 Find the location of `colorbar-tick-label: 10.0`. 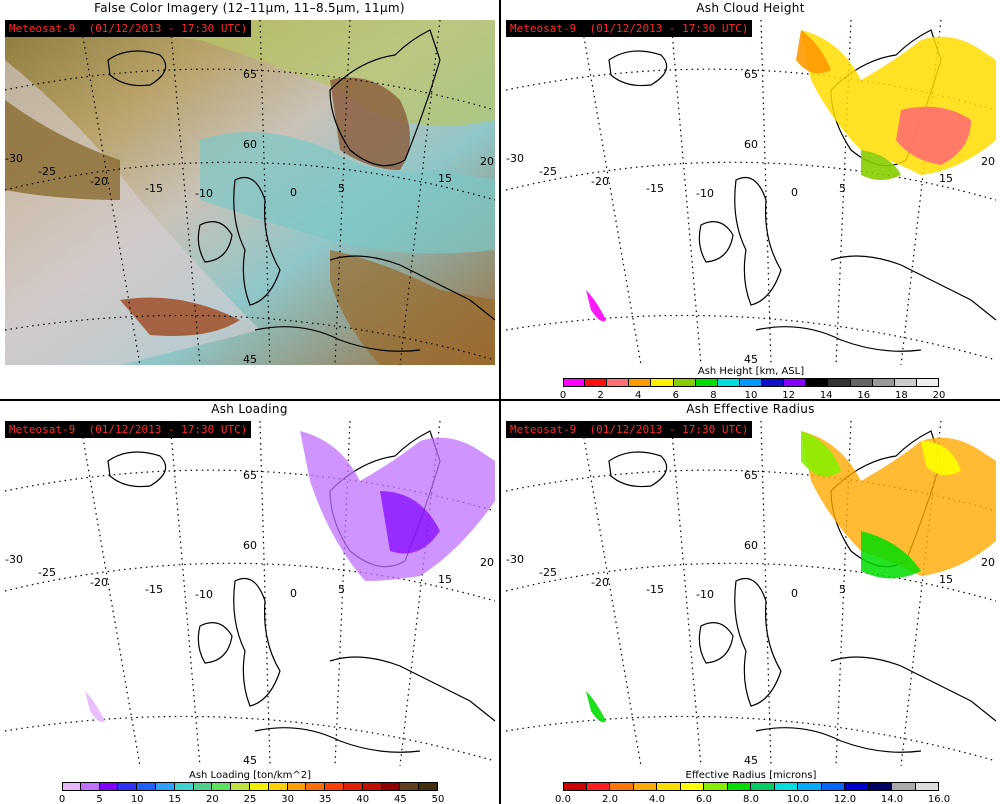

colorbar-tick-label: 10.0 is located at coordinates (798, 799).